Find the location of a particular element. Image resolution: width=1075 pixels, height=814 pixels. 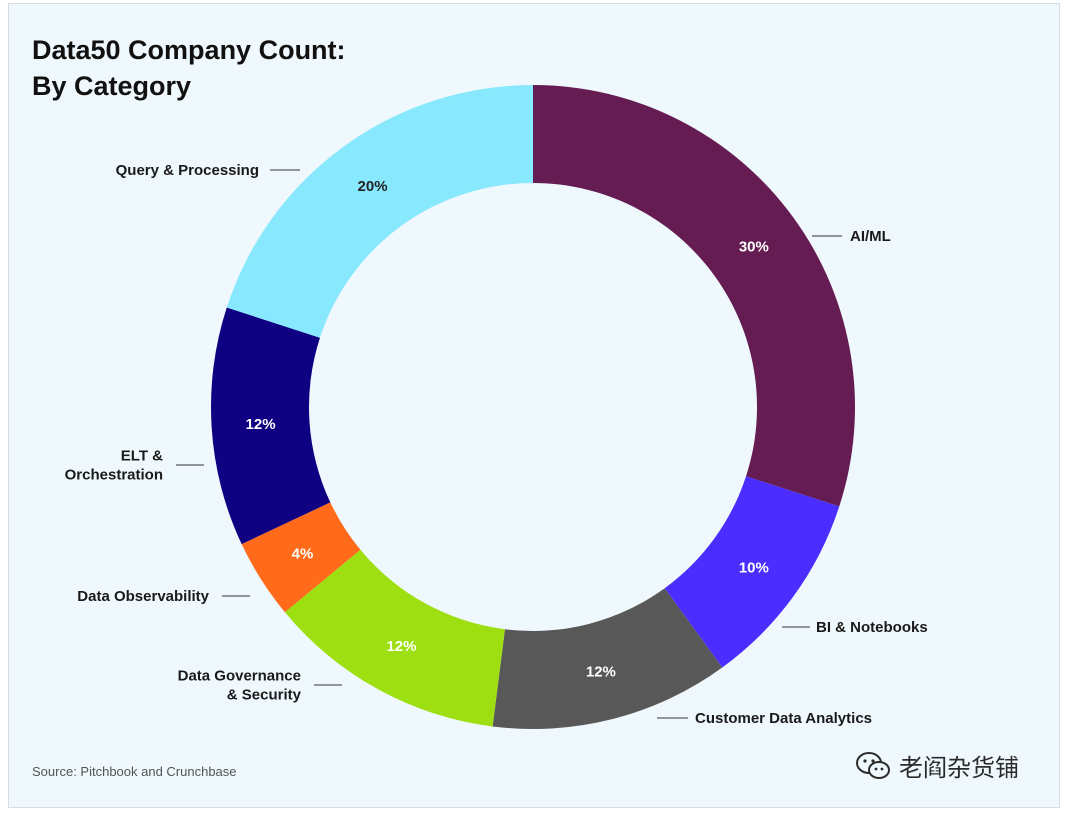

slice-data-observability is located at coordinates (301, 557).